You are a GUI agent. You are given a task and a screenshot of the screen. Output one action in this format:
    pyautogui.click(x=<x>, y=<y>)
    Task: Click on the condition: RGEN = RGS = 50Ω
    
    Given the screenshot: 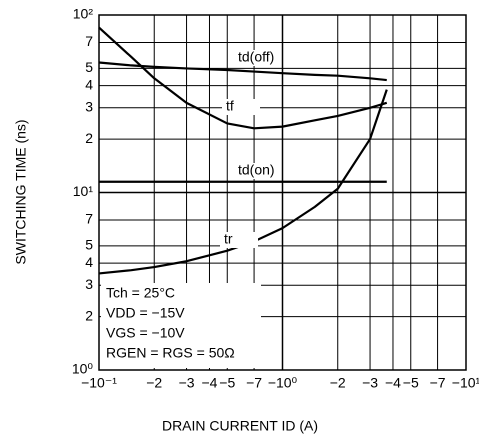 What is the action you would take?
    pyautogui.click(x=170, y=353)
    